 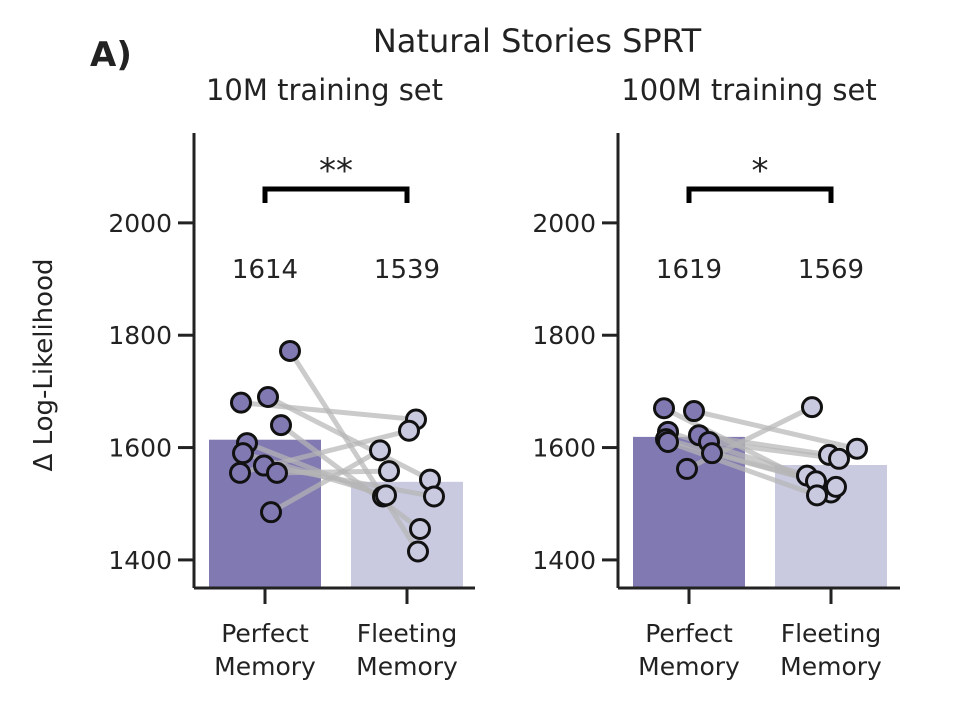 I want to click on significance-label: **, so click(x=336, y=171).